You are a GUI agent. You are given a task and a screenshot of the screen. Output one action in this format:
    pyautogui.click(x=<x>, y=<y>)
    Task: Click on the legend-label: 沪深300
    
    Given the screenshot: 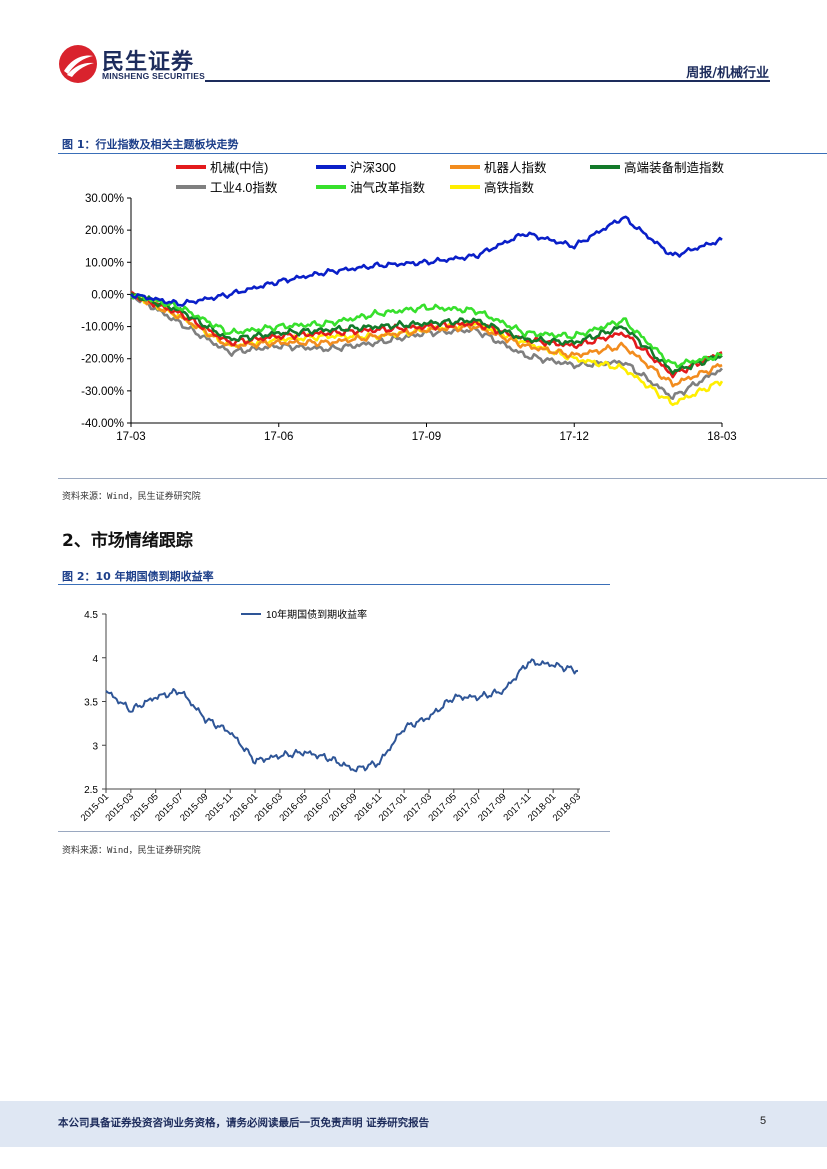 What is the action you would take?
    pyautogui.click(x=373, y=168)
    